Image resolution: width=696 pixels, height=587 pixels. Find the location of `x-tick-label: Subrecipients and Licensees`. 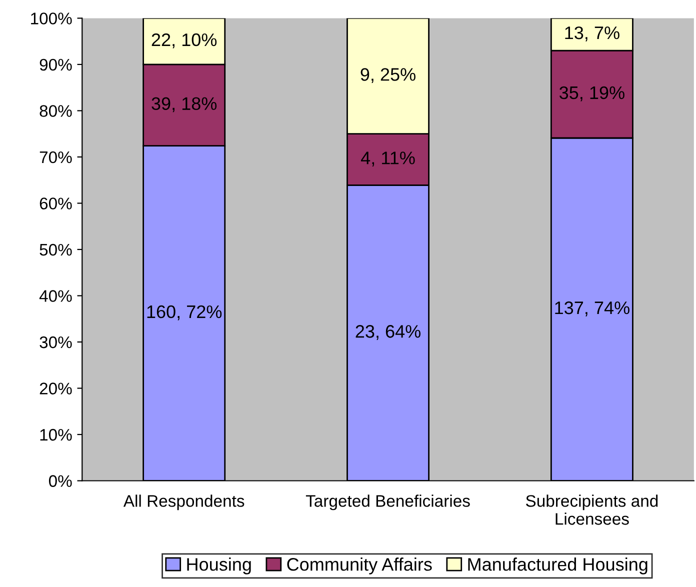

x-tick-label: Subrecipients and Licensees is located at coordinates (592, 509).